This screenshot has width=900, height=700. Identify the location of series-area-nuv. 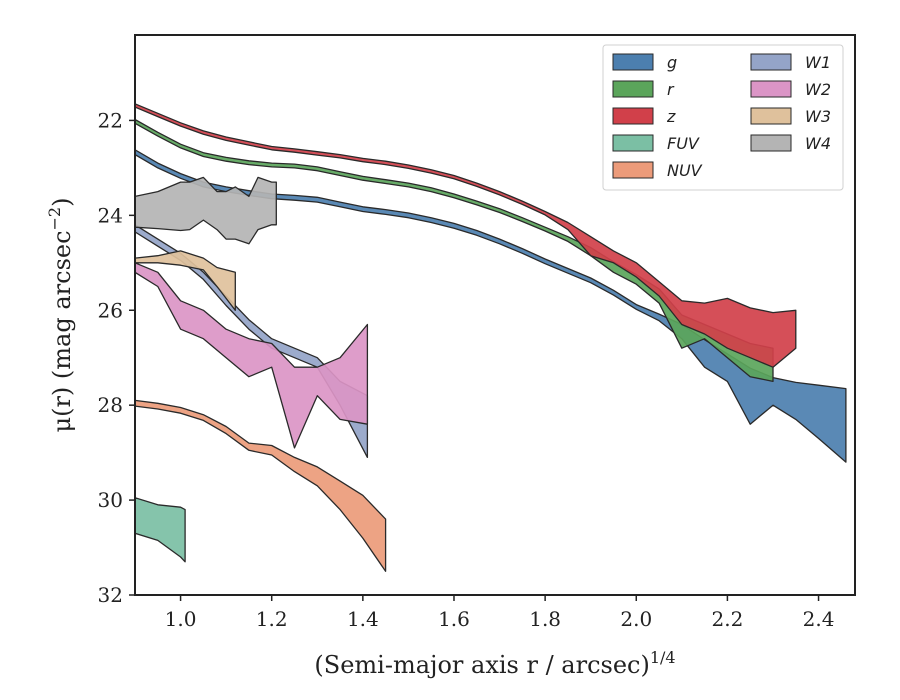
(261, 485).